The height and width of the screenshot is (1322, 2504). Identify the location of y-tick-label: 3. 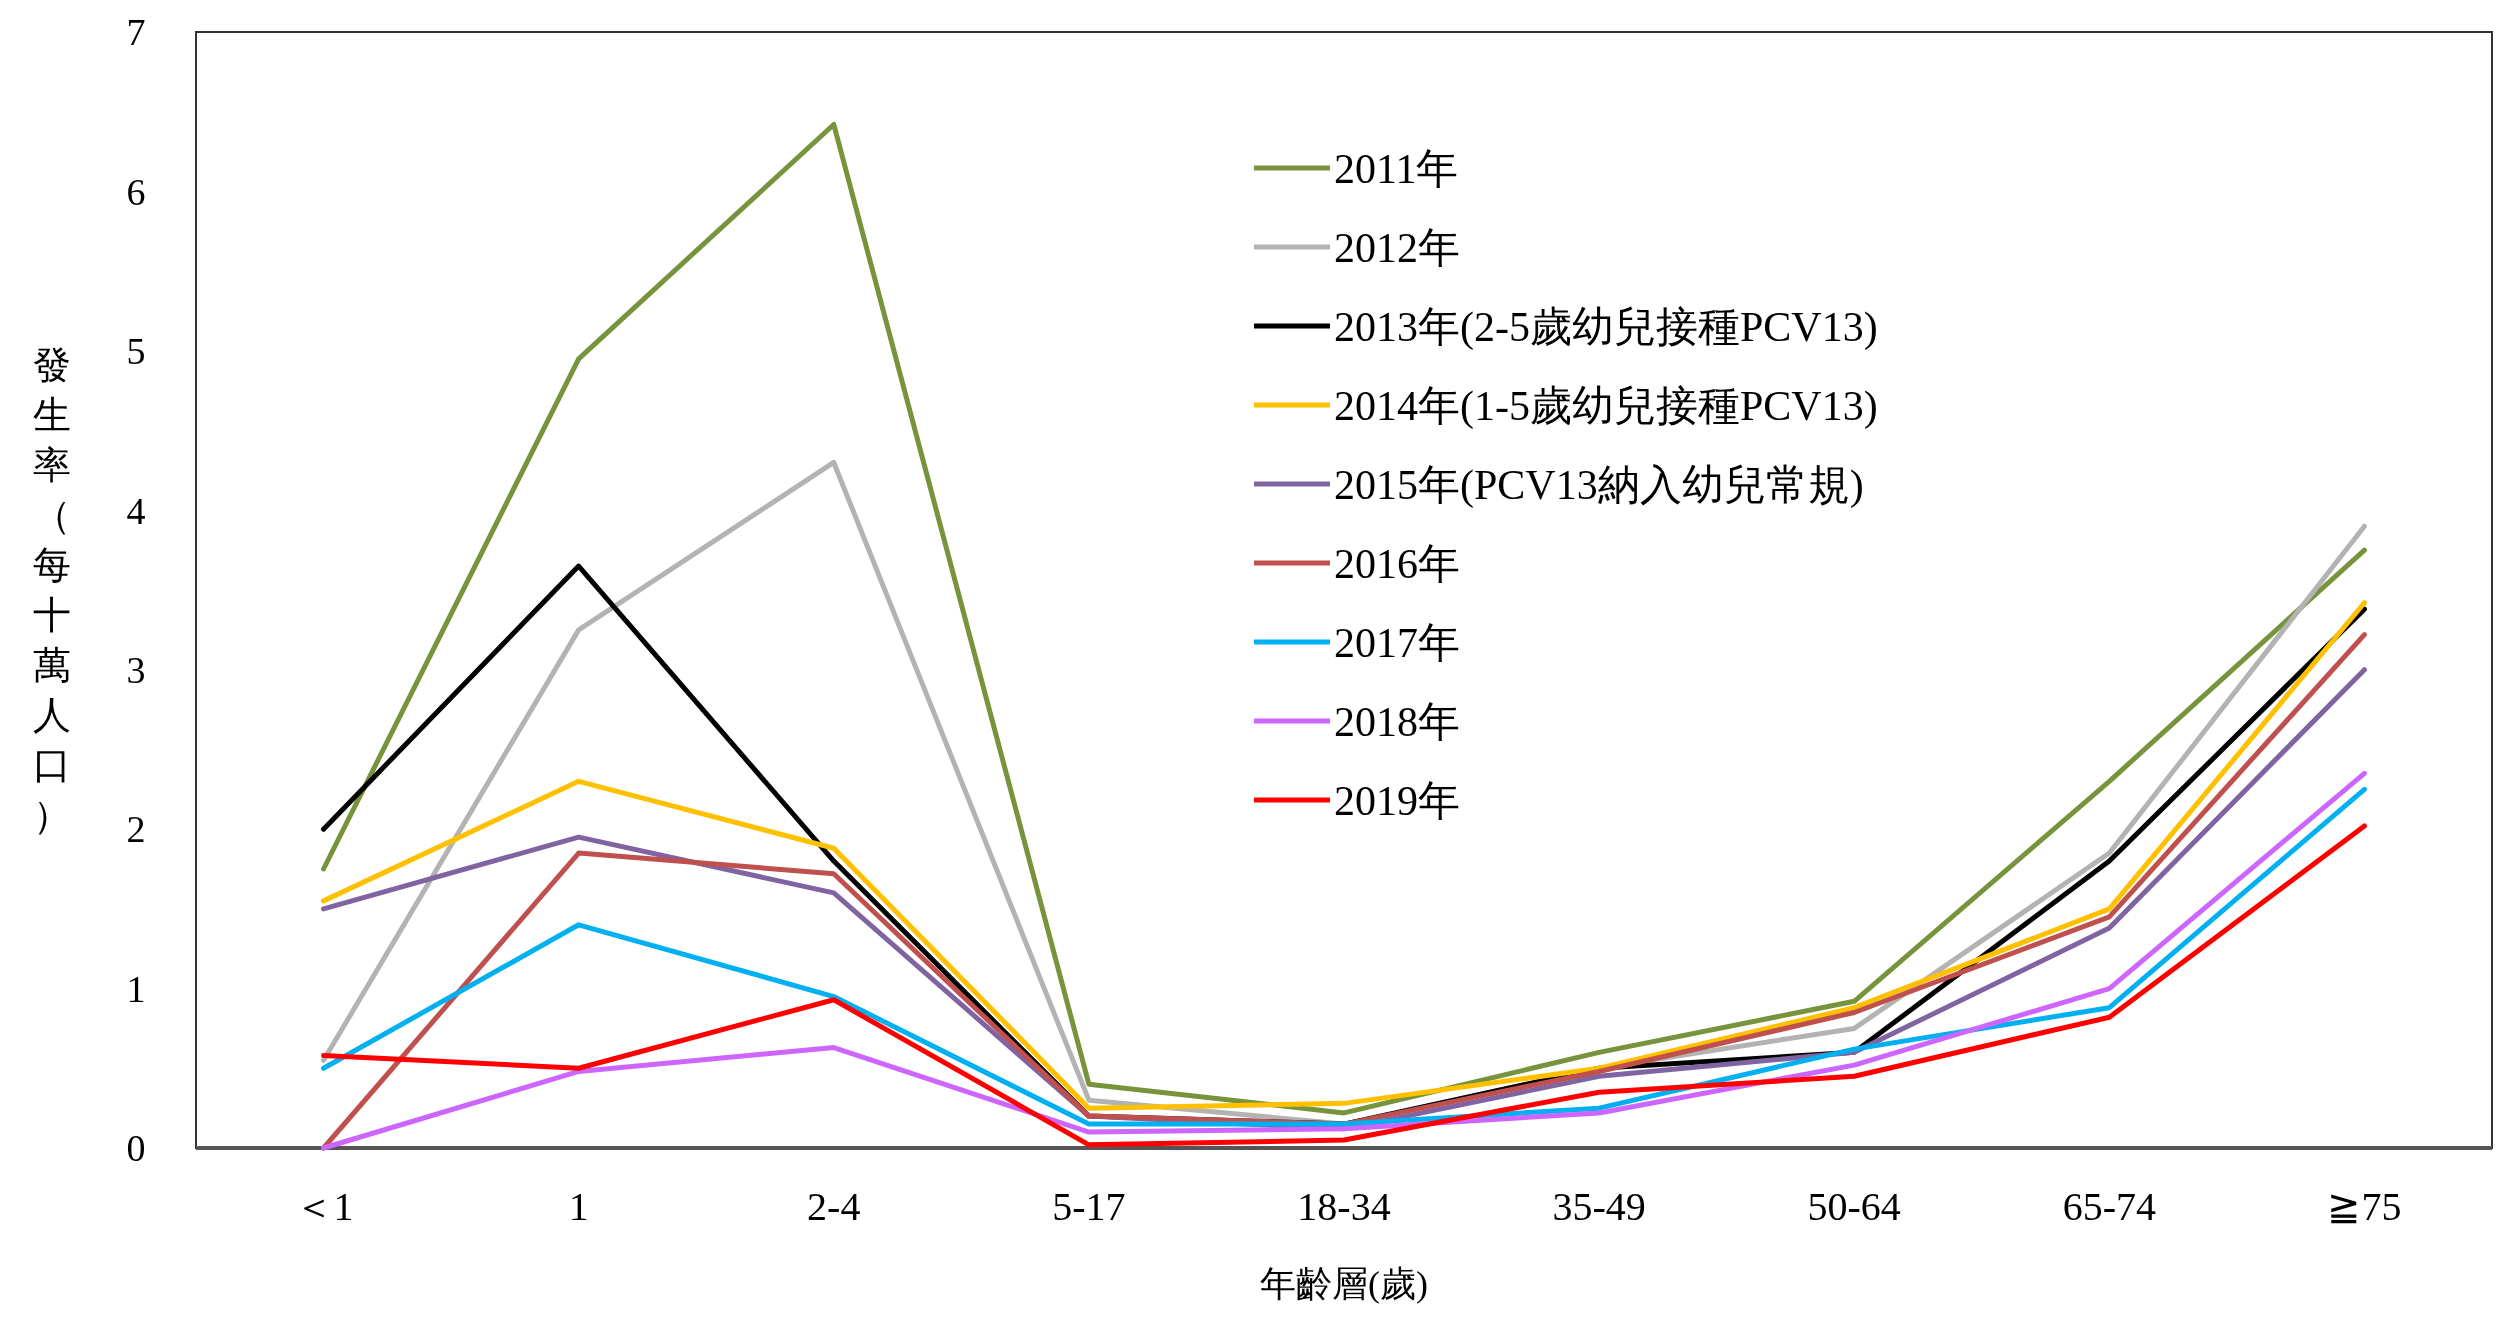
(136, 670).